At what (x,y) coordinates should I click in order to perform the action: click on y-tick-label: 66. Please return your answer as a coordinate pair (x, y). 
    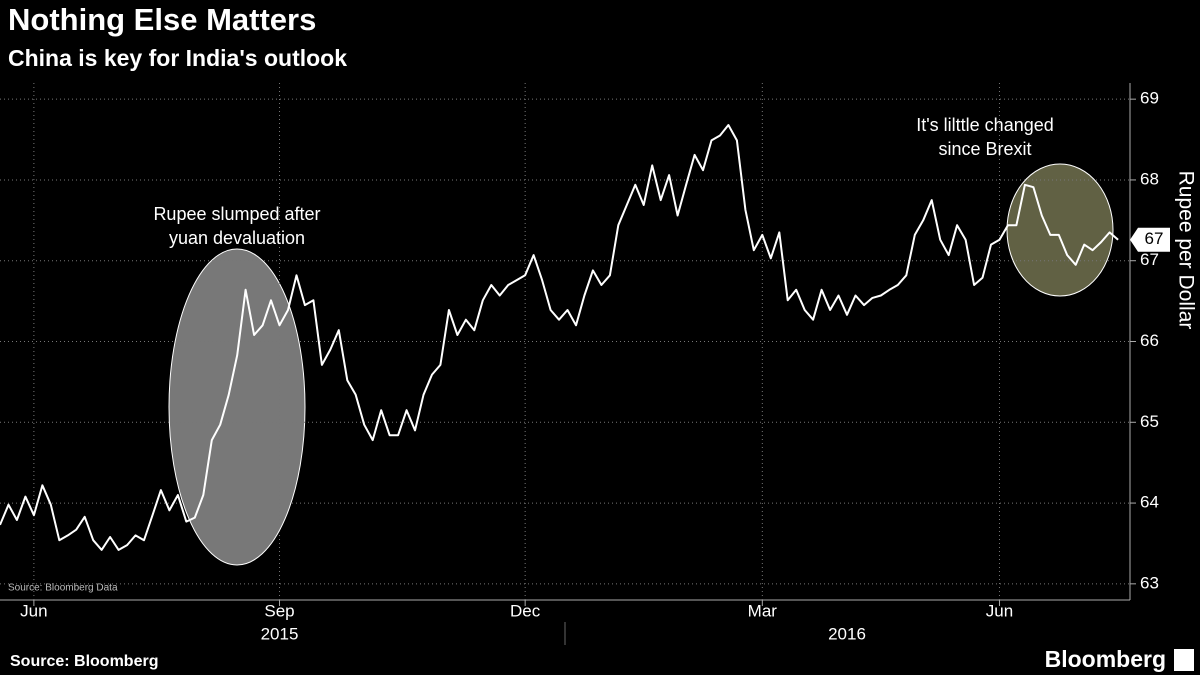
    Looking at the image, I should click on (1149, 340).